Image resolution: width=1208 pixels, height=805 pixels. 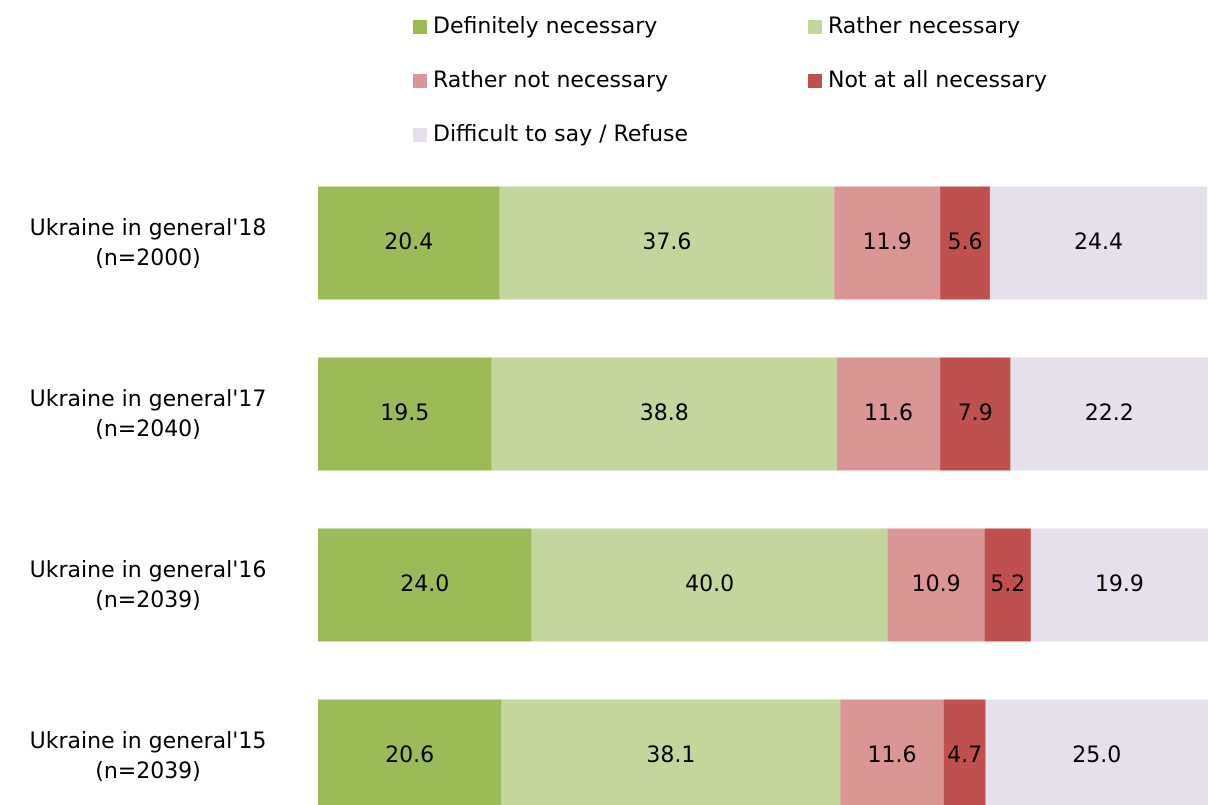 I want to click on y-tick-label: Ukraine in general'17 (n=2040), so click(x=148, y=414).